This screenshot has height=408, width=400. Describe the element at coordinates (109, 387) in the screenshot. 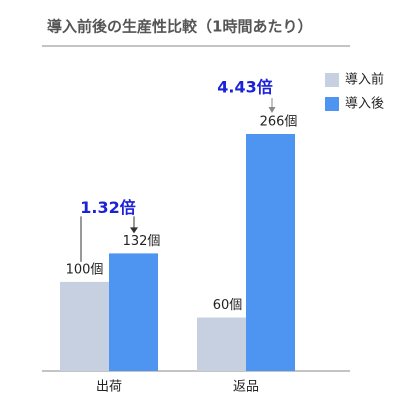

I see `x-tick-label: 出荷` at that location.